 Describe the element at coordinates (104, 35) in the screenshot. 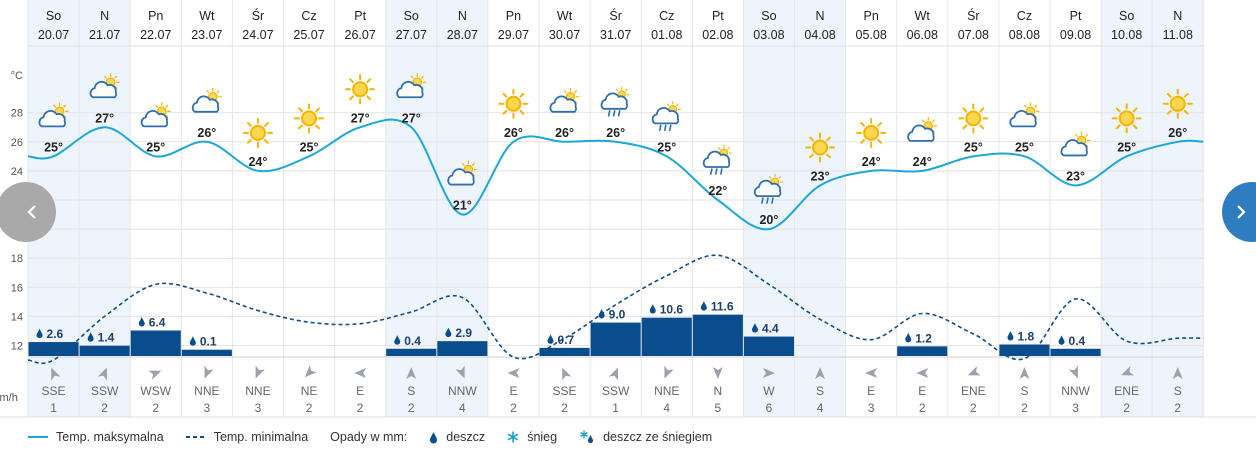

I see `date-label: 21.07` at that location.